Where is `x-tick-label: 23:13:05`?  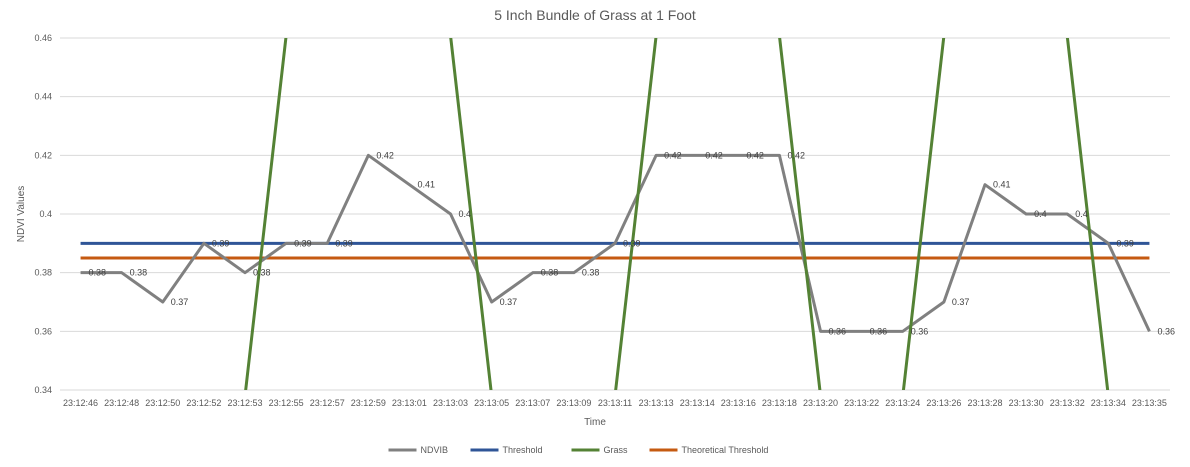
x-tick-label: 23:13:05 is located at coordinates (491, 403).